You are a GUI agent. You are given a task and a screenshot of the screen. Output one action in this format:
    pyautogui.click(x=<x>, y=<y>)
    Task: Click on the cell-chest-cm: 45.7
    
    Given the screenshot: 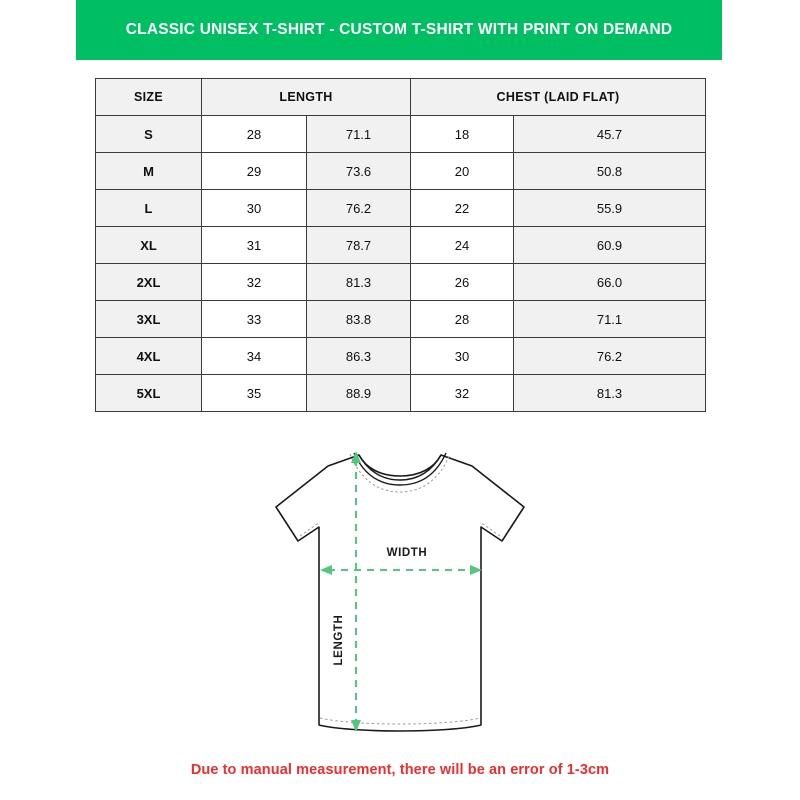 What is the action you would take?
    pyautogui.click(x=609, y=134)
    